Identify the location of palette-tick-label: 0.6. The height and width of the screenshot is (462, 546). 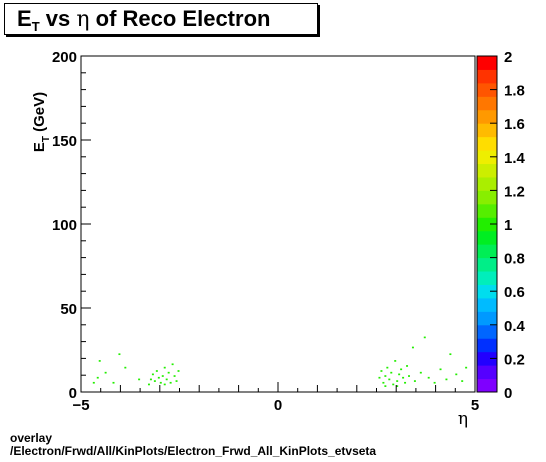
(514, 292).